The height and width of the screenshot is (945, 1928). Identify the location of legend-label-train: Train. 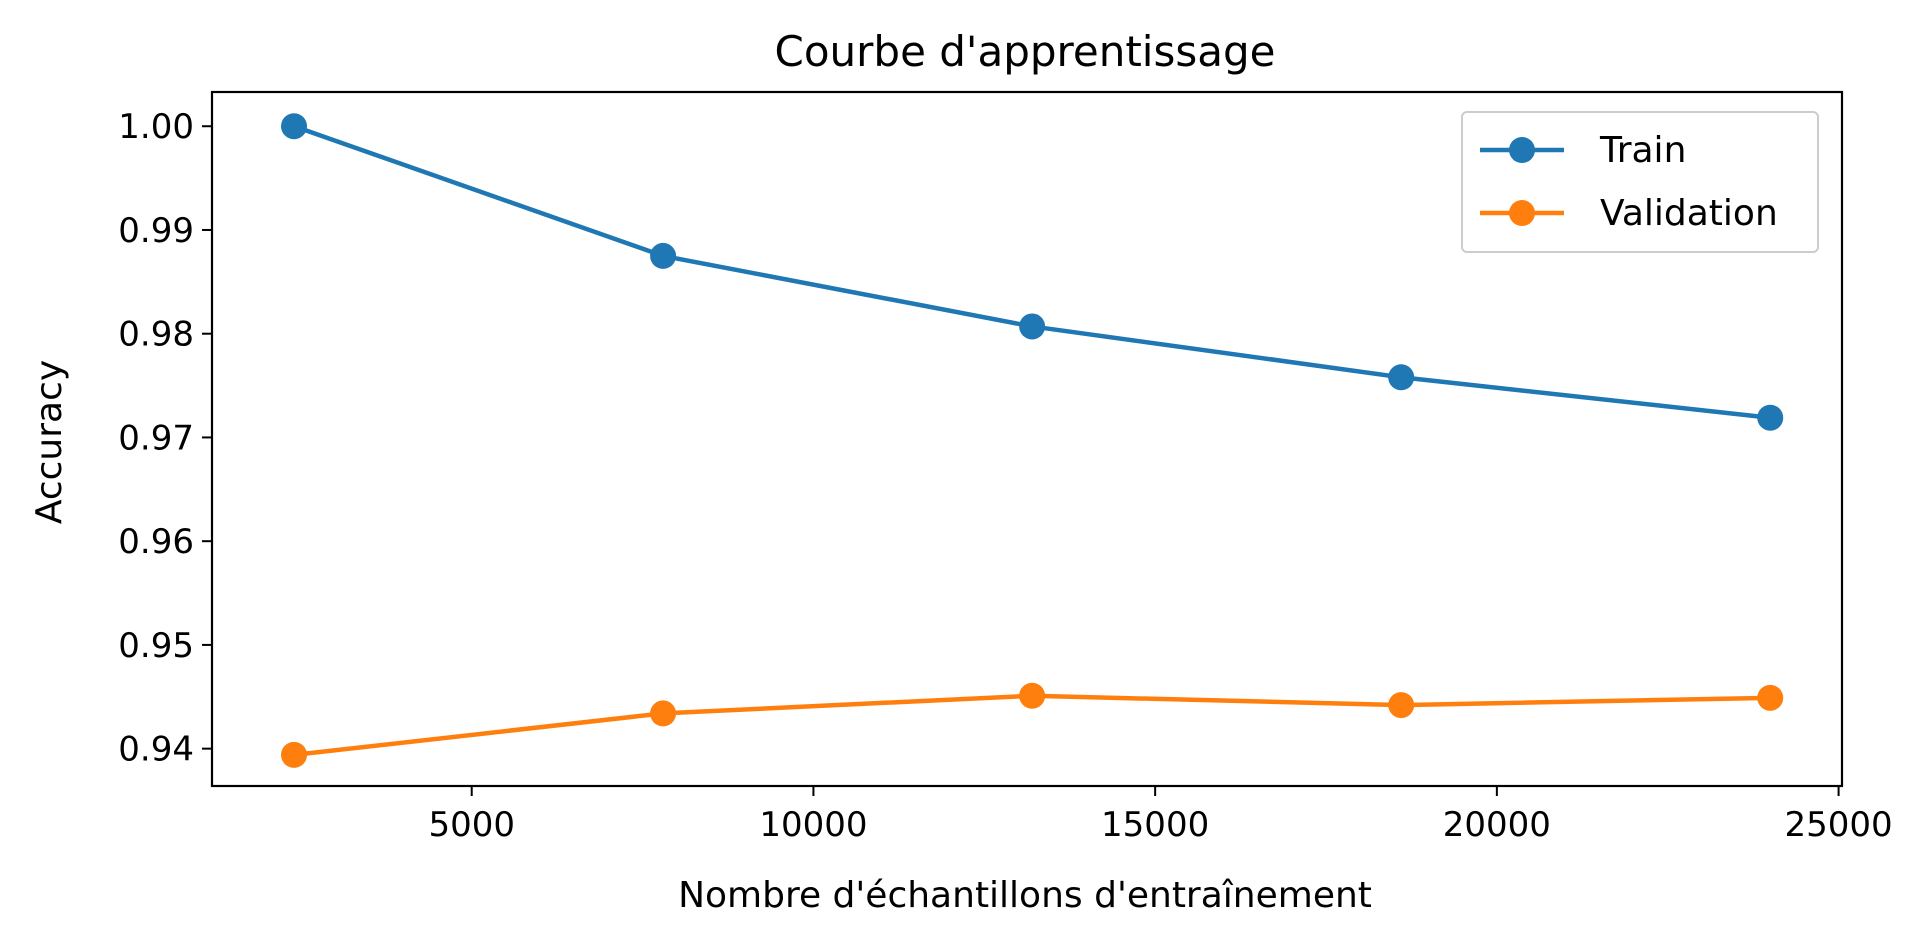
(1642, 150).